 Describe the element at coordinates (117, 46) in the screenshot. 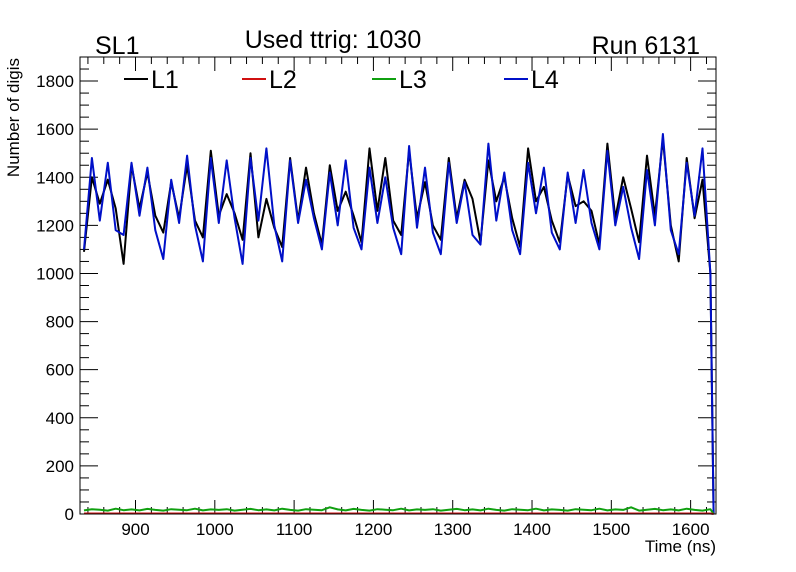

I see `superlayer-label: SL1` at that location.